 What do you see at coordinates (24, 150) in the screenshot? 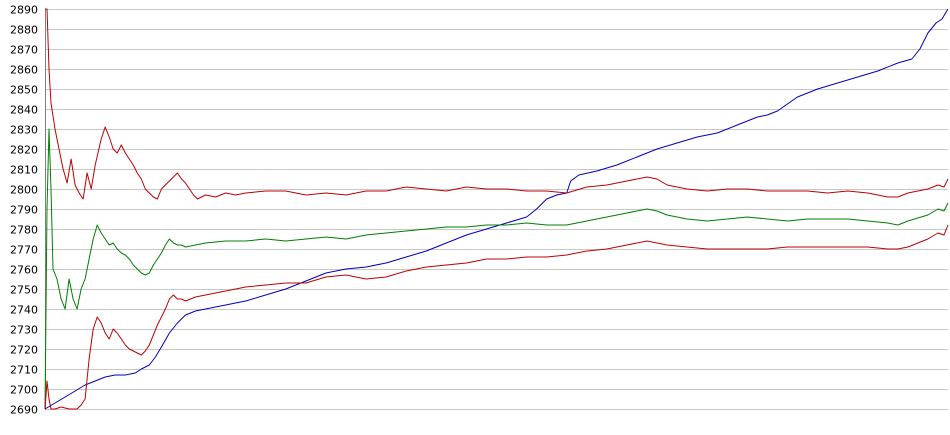
I see `y-tick-label: 2820` at bounding box center [24, 150].